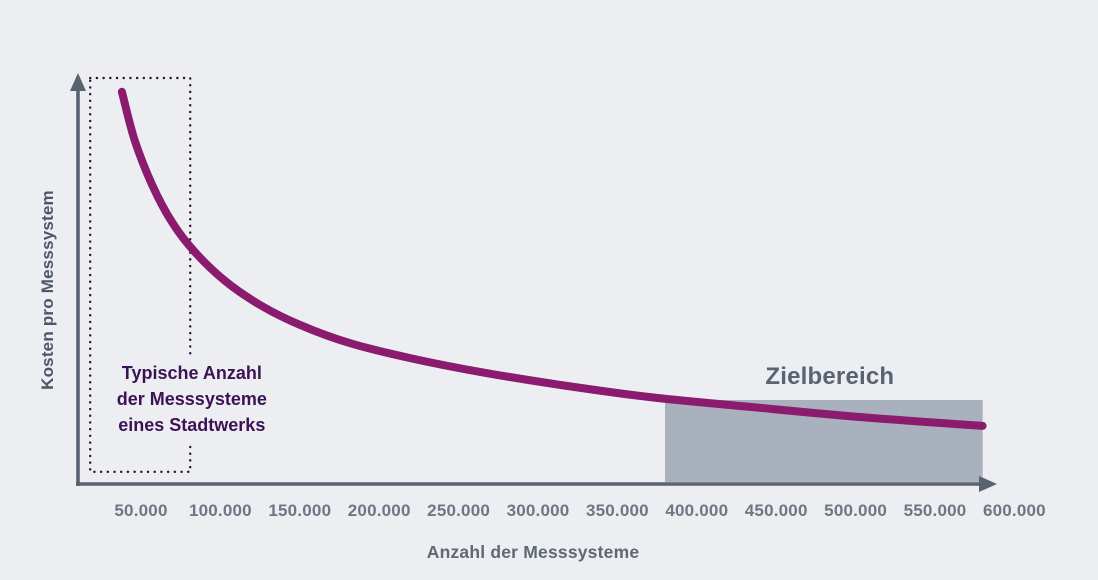  What do you see at coordinates (140, 275) in the screenshot?
I see `typische-anzahl-dotted-box` at bounding box center [140, 275].